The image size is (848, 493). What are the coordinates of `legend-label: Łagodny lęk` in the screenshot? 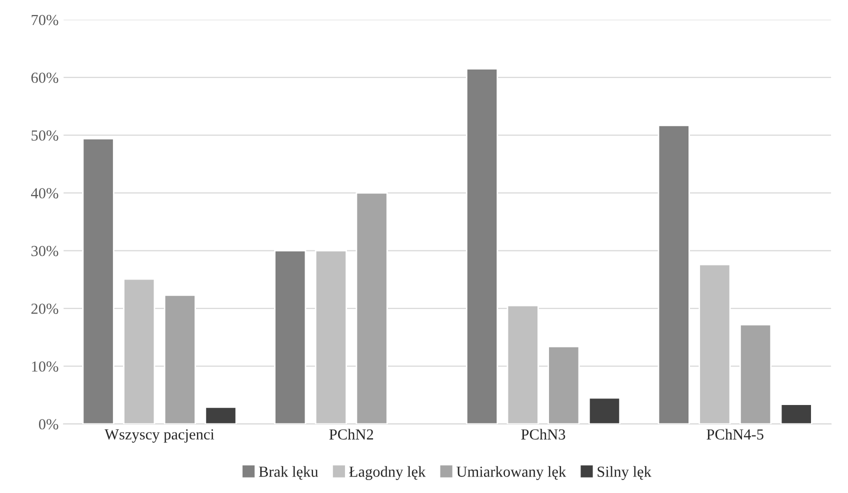 It's located at (387, 473).